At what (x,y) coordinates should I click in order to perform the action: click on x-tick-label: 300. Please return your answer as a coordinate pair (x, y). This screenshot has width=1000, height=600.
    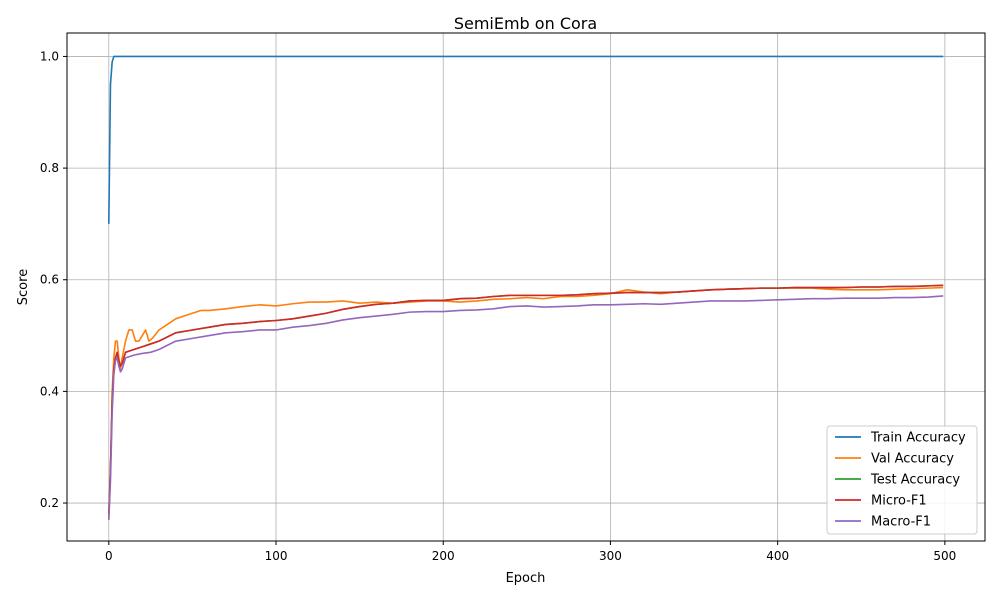
    Looking at the image, I should click on (610, 556).